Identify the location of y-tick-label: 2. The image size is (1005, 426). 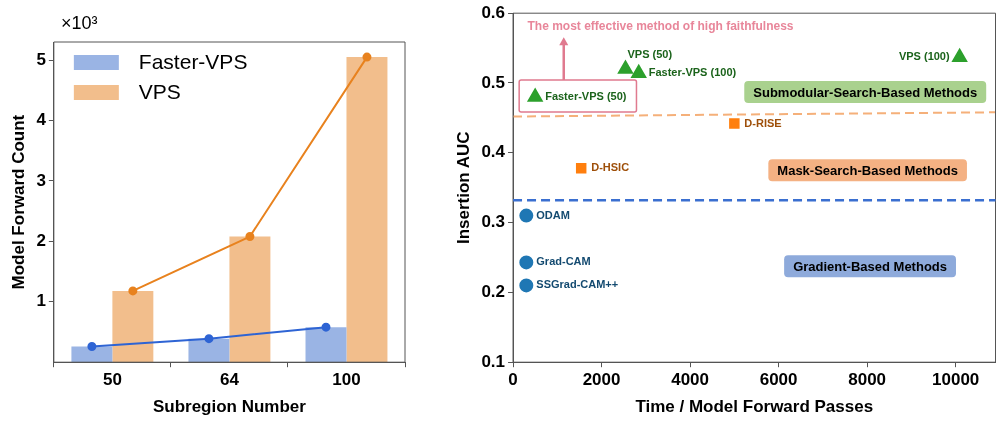
(41, 241).